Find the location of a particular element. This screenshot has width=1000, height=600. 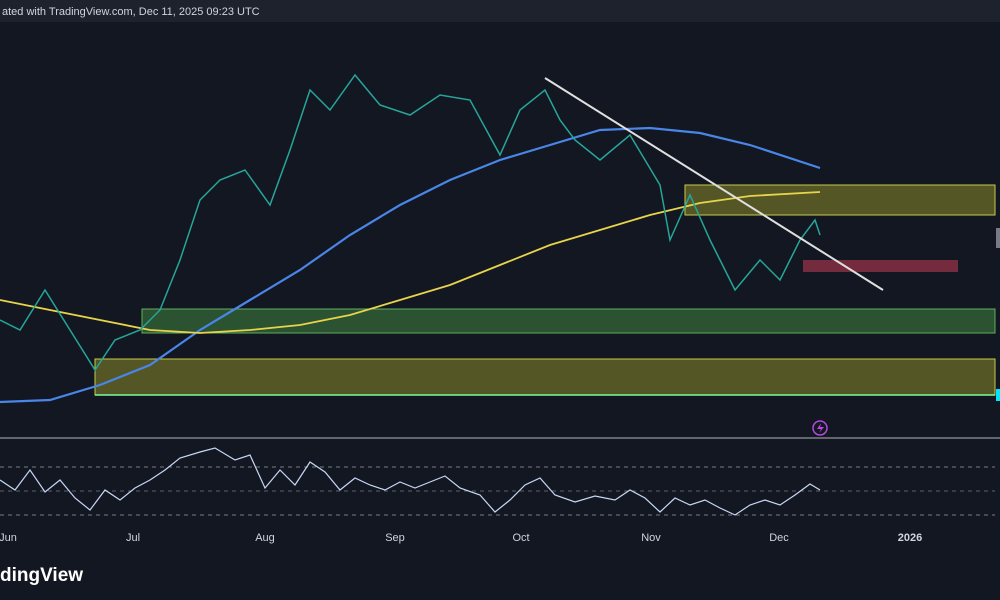

x-tick-label: Nov is located at coordinates (651, 538).